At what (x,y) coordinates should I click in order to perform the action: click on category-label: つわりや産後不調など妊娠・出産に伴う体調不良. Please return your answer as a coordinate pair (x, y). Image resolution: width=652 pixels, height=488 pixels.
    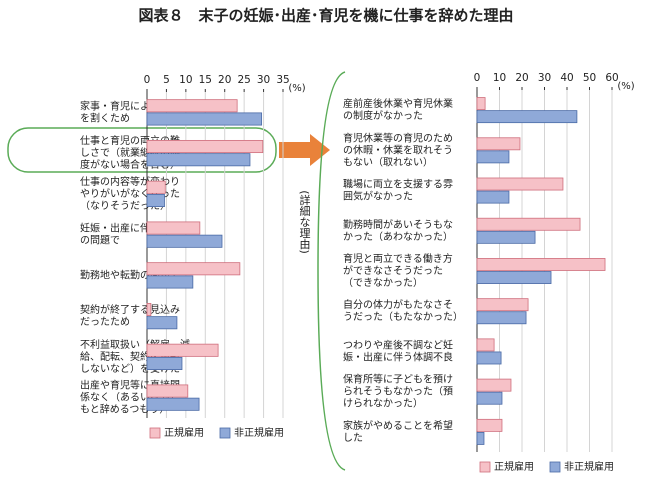
    Looking at the image, I should click on (398, 350).